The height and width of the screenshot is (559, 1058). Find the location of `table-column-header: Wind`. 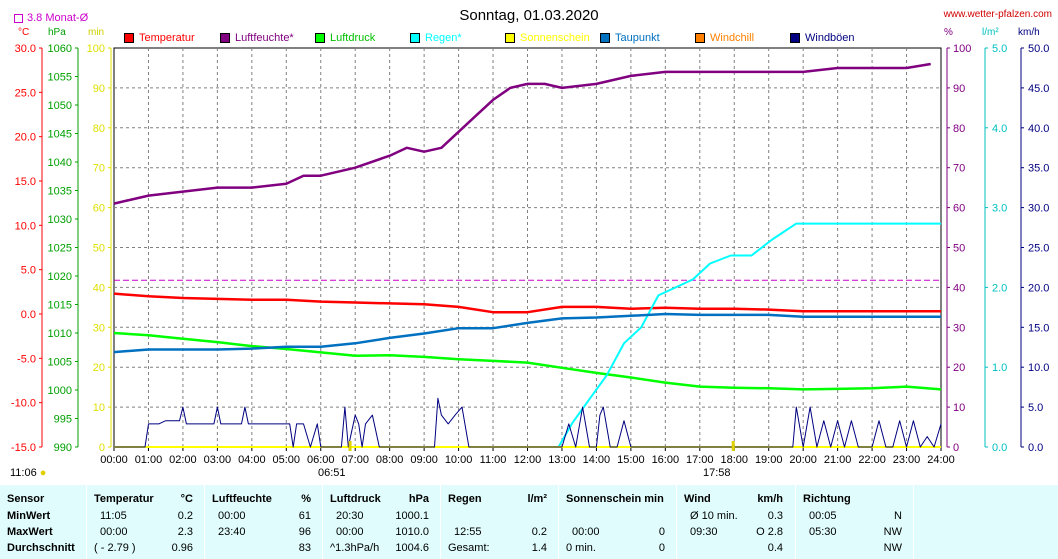

table-column-header: Wind is located at coordinates (697, 499).